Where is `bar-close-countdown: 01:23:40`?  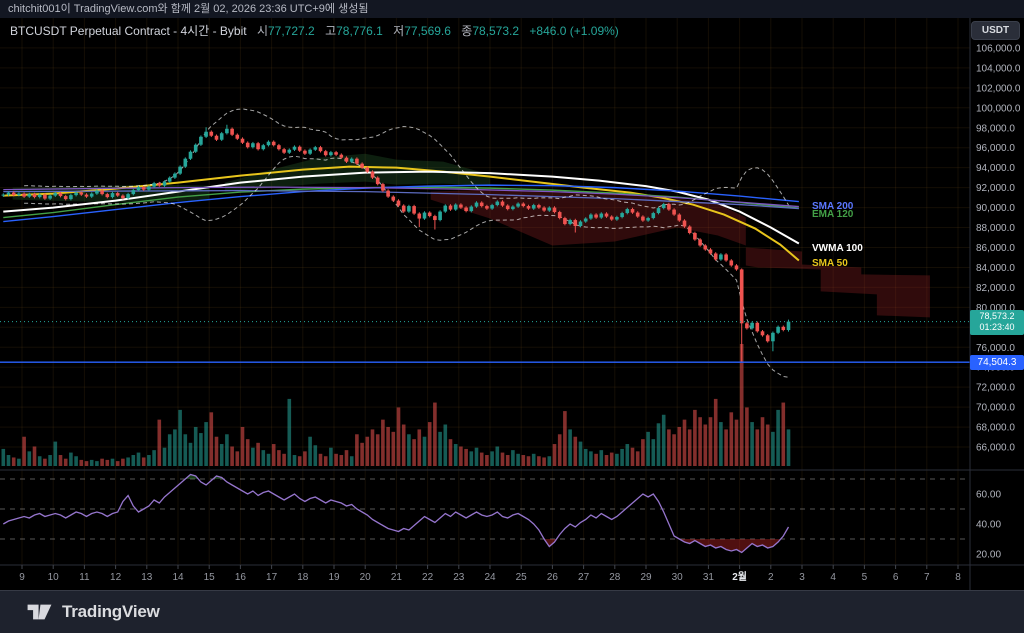 bar-close-countdown: 01:23:40 is located at coordinates (997, 327).